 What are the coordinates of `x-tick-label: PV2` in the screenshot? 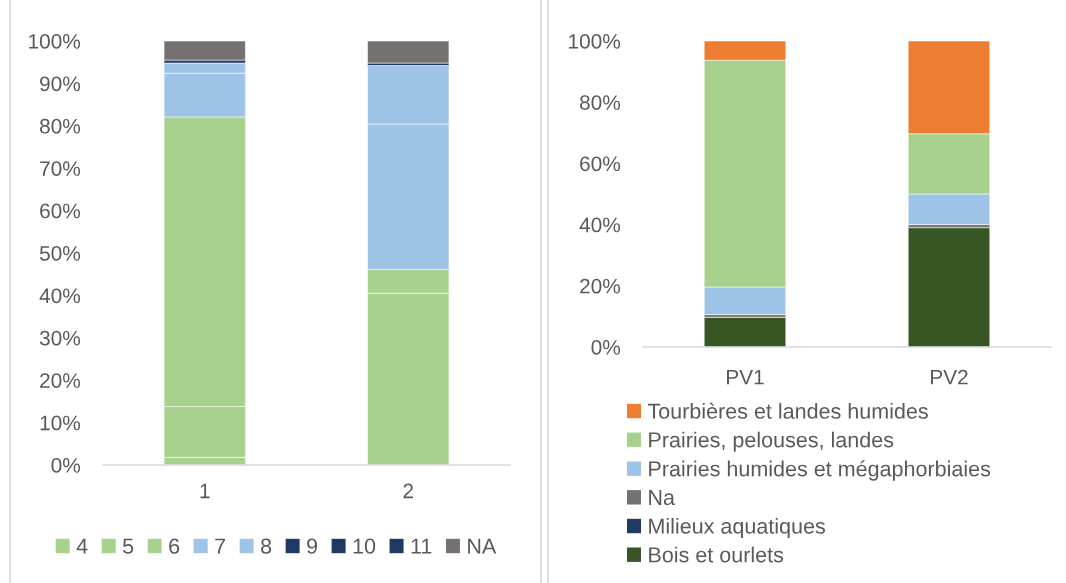 It's located at (949, 377).